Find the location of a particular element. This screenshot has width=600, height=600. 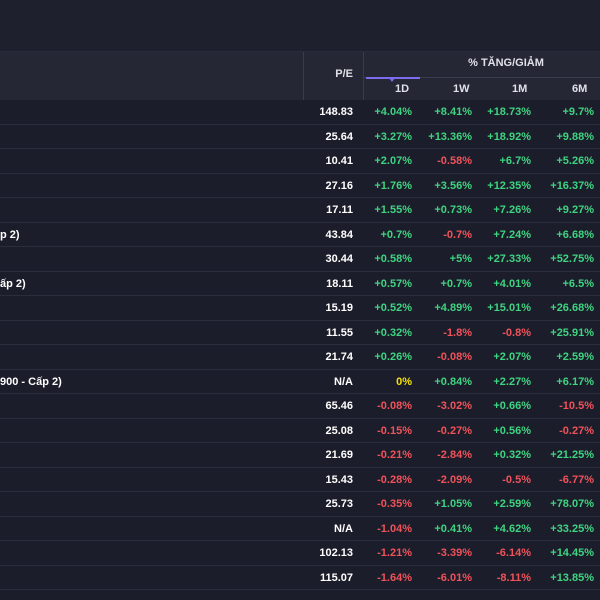

row-change-1m: +15.01% is located at coordinates (509, 308).